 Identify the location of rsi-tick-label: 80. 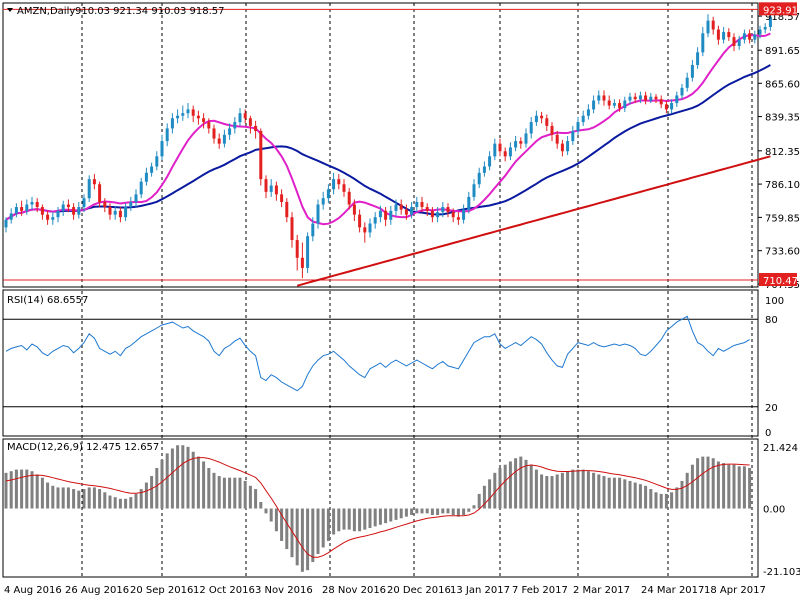
(771, 320).